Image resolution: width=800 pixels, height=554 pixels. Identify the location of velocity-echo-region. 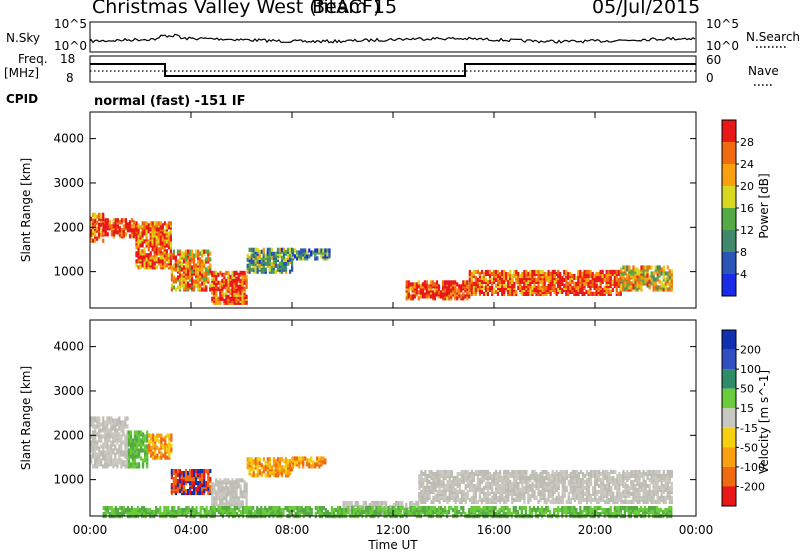
(229, 493).